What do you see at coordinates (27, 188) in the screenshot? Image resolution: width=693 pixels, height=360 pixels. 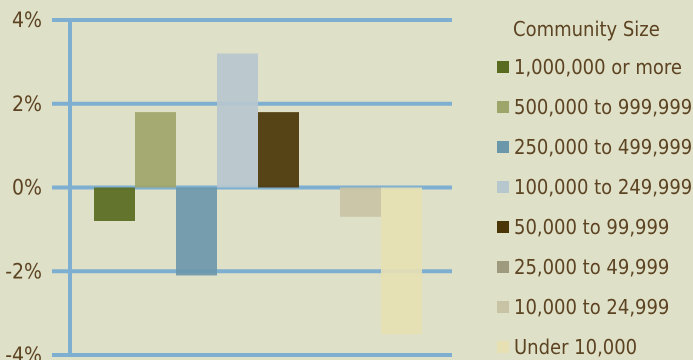 I see `y-tick-label: 0%` at bounding box center [27, 188].